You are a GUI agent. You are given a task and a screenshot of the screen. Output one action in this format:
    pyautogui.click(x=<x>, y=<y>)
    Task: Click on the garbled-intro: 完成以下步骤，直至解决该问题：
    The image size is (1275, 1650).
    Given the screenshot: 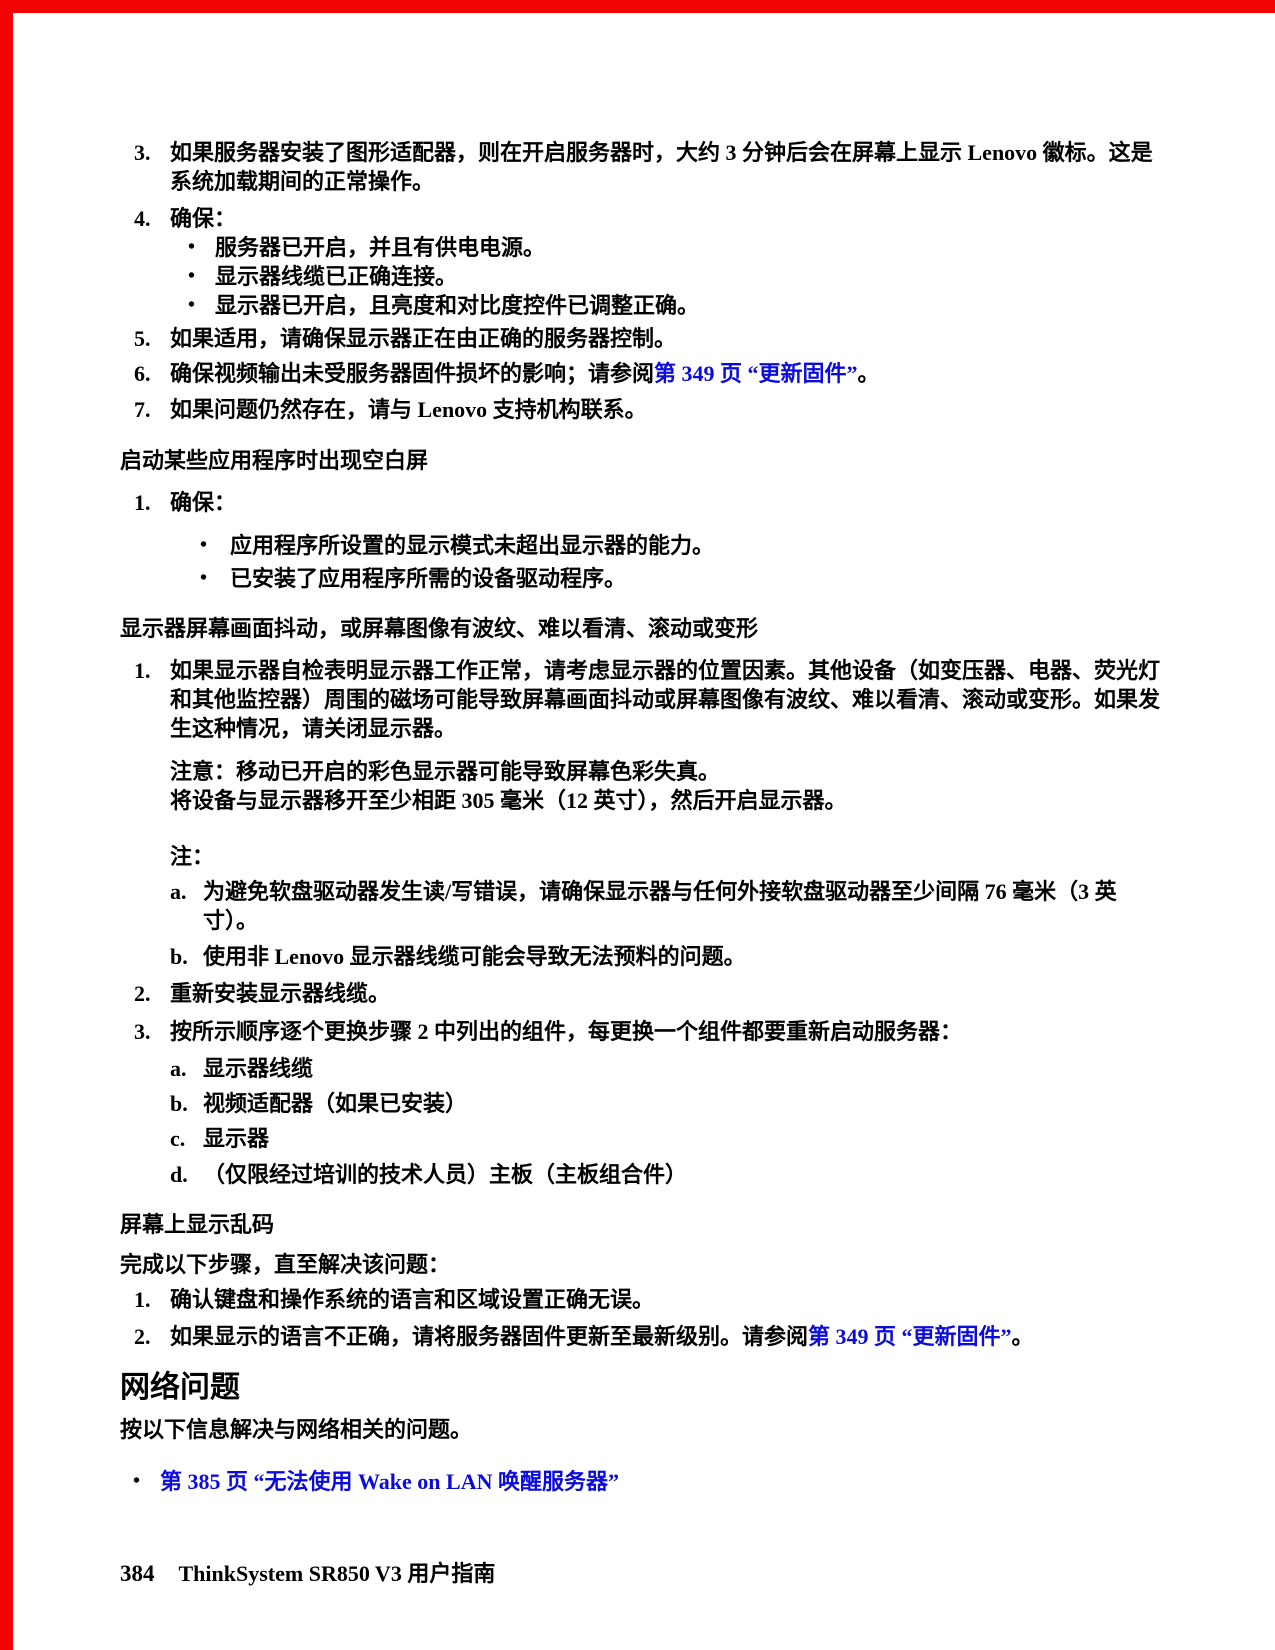 What is the action you would take?
    pyautogui.click(x=285, y=1264)
    